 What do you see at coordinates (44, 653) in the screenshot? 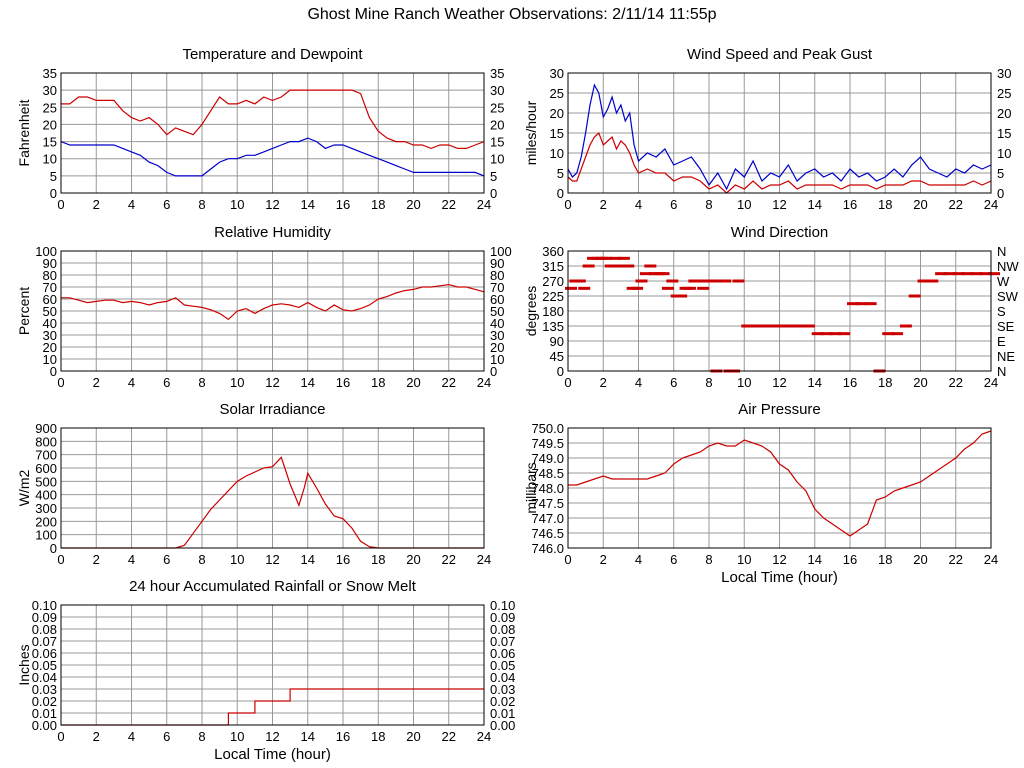
I see `y-tick-label: 0.06` at bounding box center [44, 653].